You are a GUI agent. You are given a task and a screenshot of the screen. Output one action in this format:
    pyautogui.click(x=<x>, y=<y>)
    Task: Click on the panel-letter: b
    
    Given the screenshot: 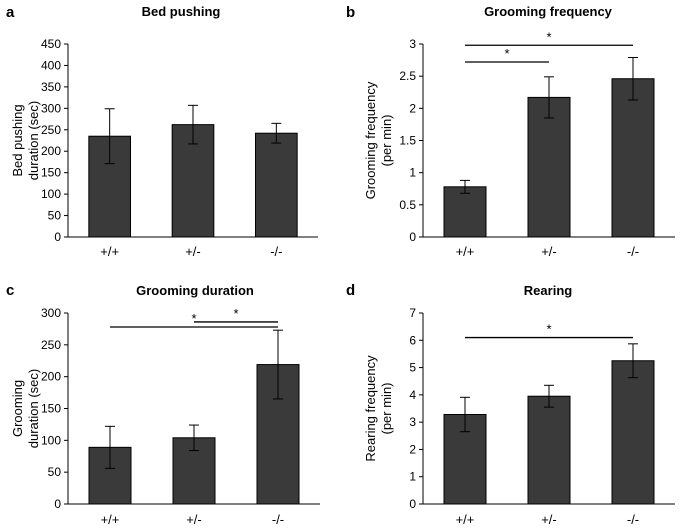 What is the action you would take?
    pyautogui.click(x=350, y=12)
    